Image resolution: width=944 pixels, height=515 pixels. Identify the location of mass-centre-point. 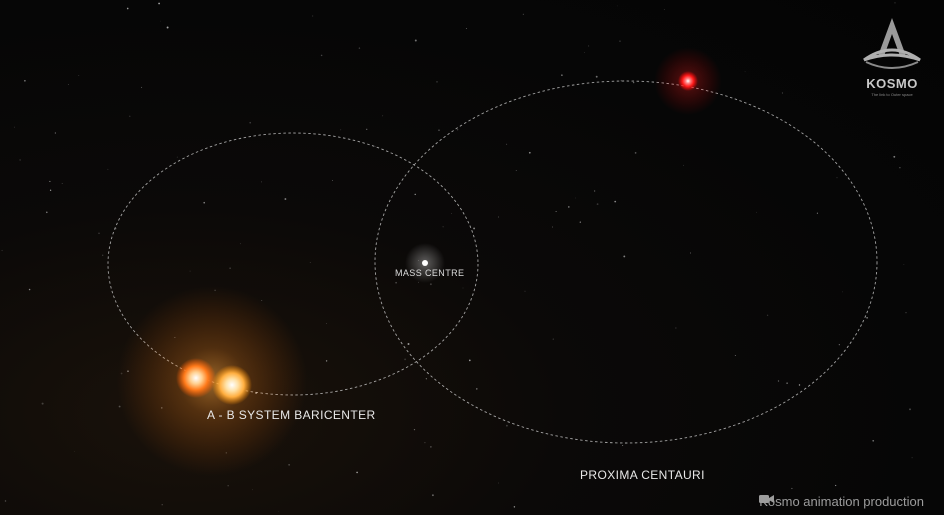
(425, 263).